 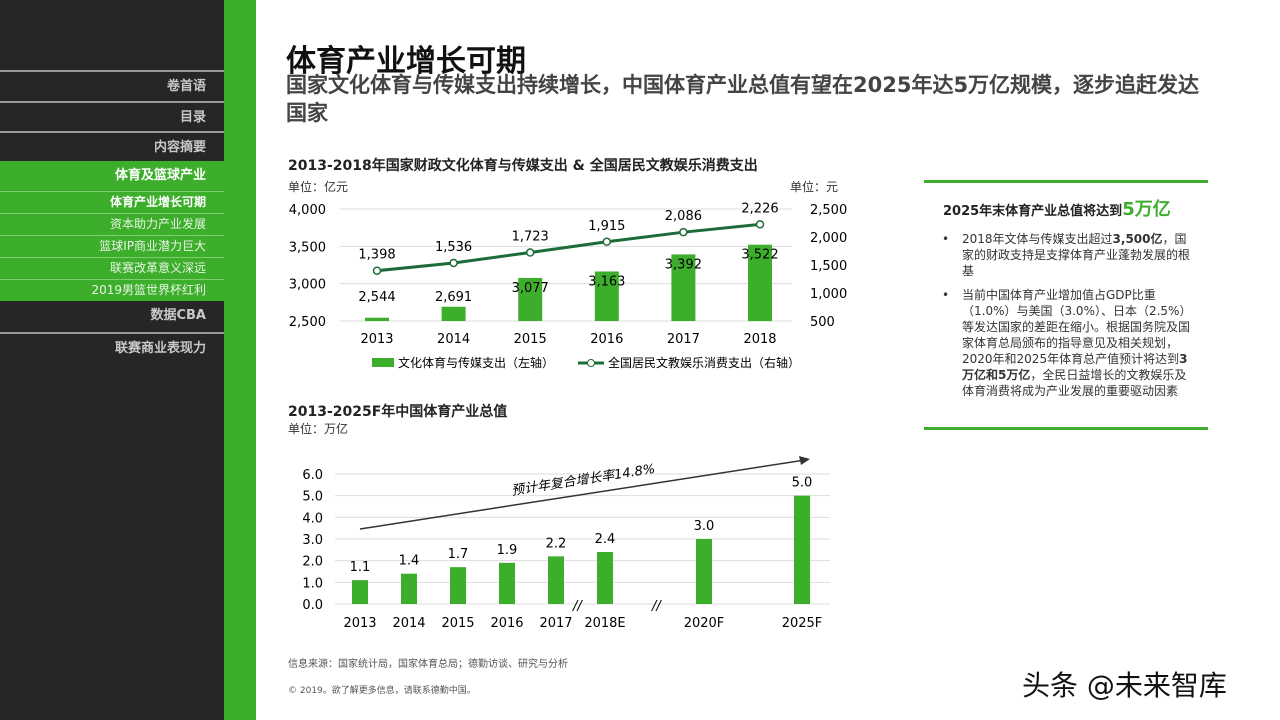 I want to click on subnav-capital: 资本助力产业发展, so click(x=112, y=224).